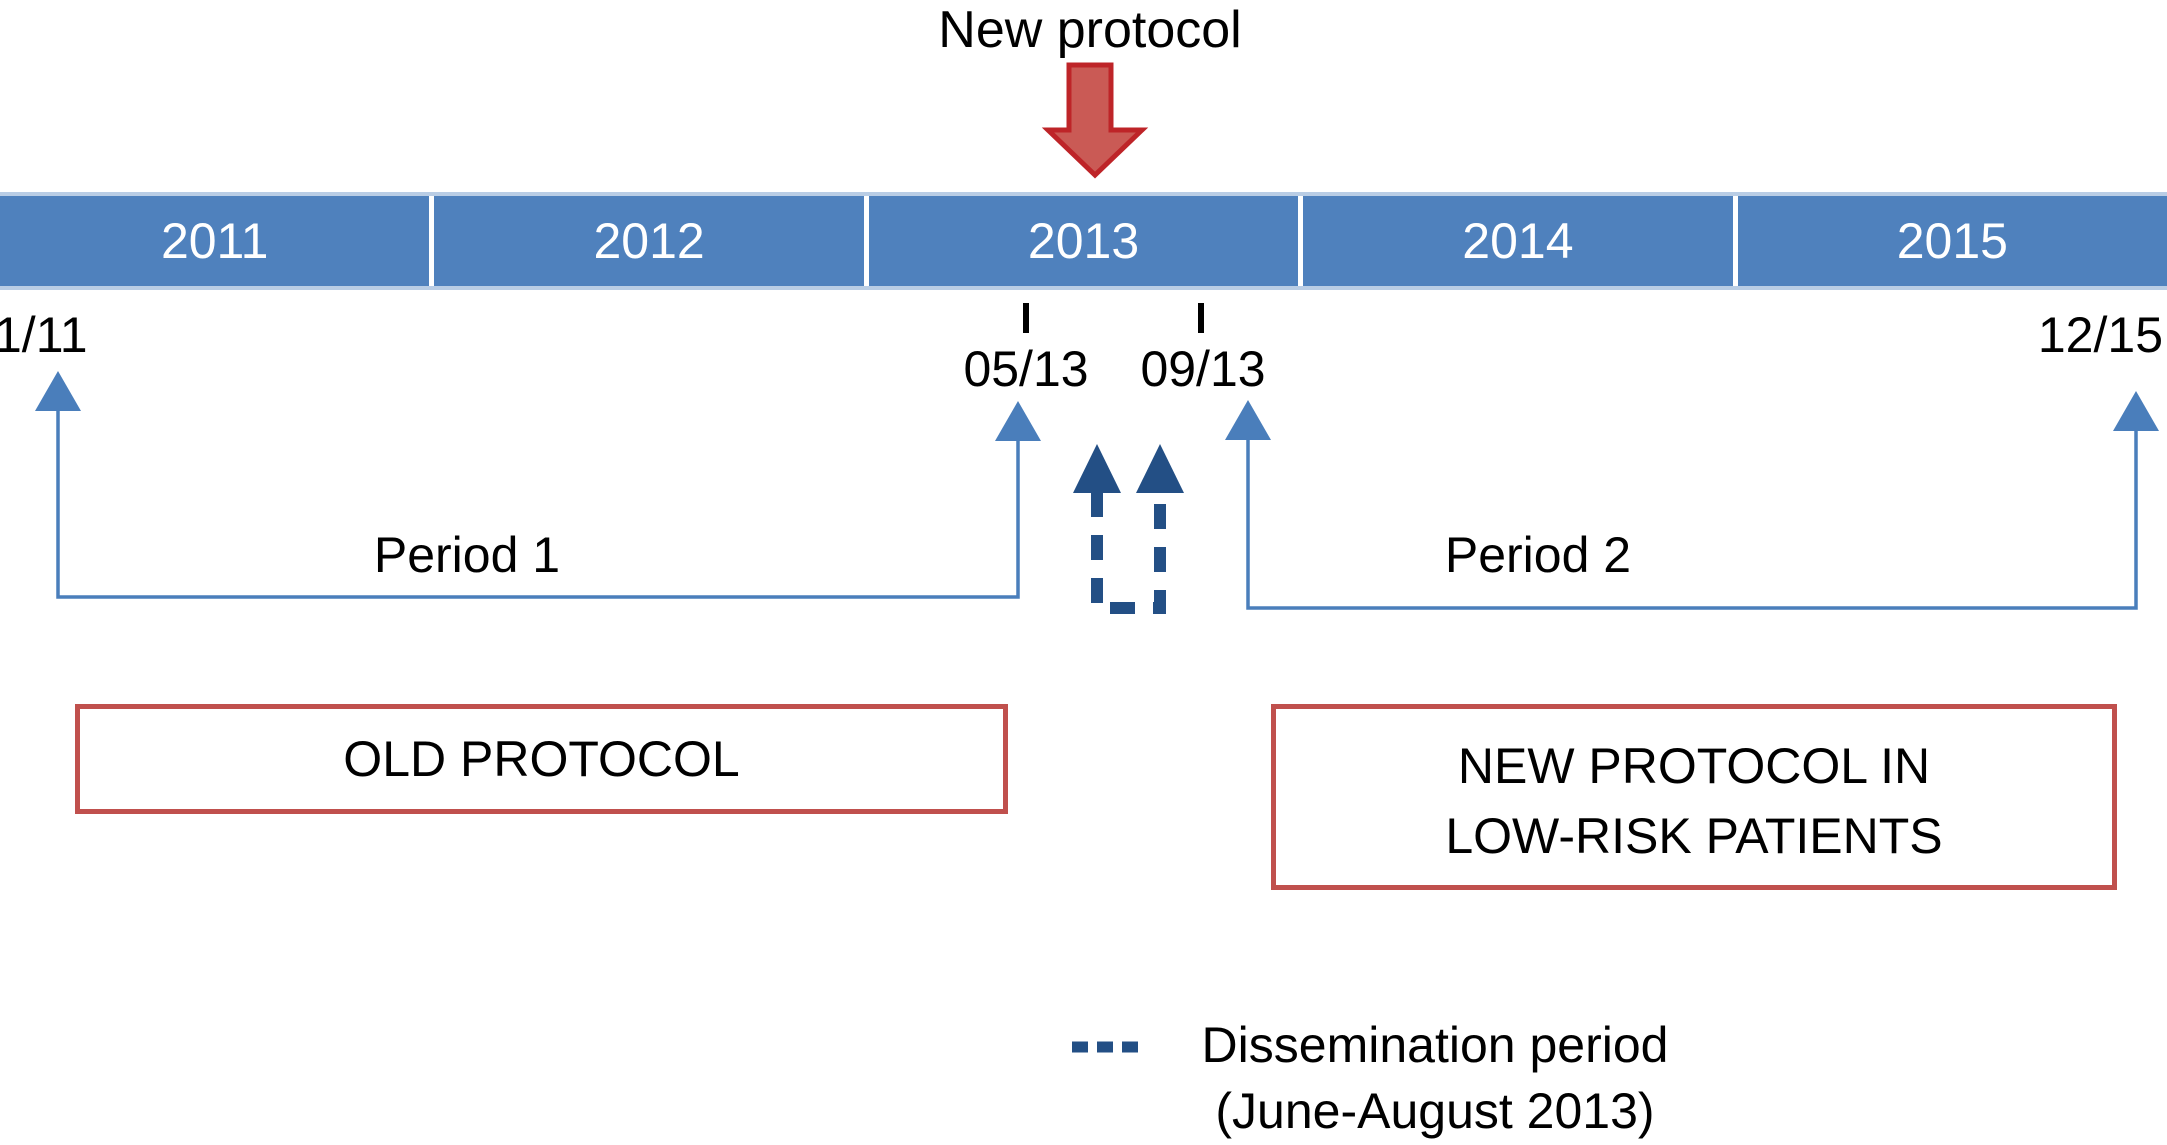 This screenshot has height=1145, width=2167. What do you see at coordinates (1538, 555) in the screenshot?
I see `period2-label: Period 2` at bounding box center [1538, 555].